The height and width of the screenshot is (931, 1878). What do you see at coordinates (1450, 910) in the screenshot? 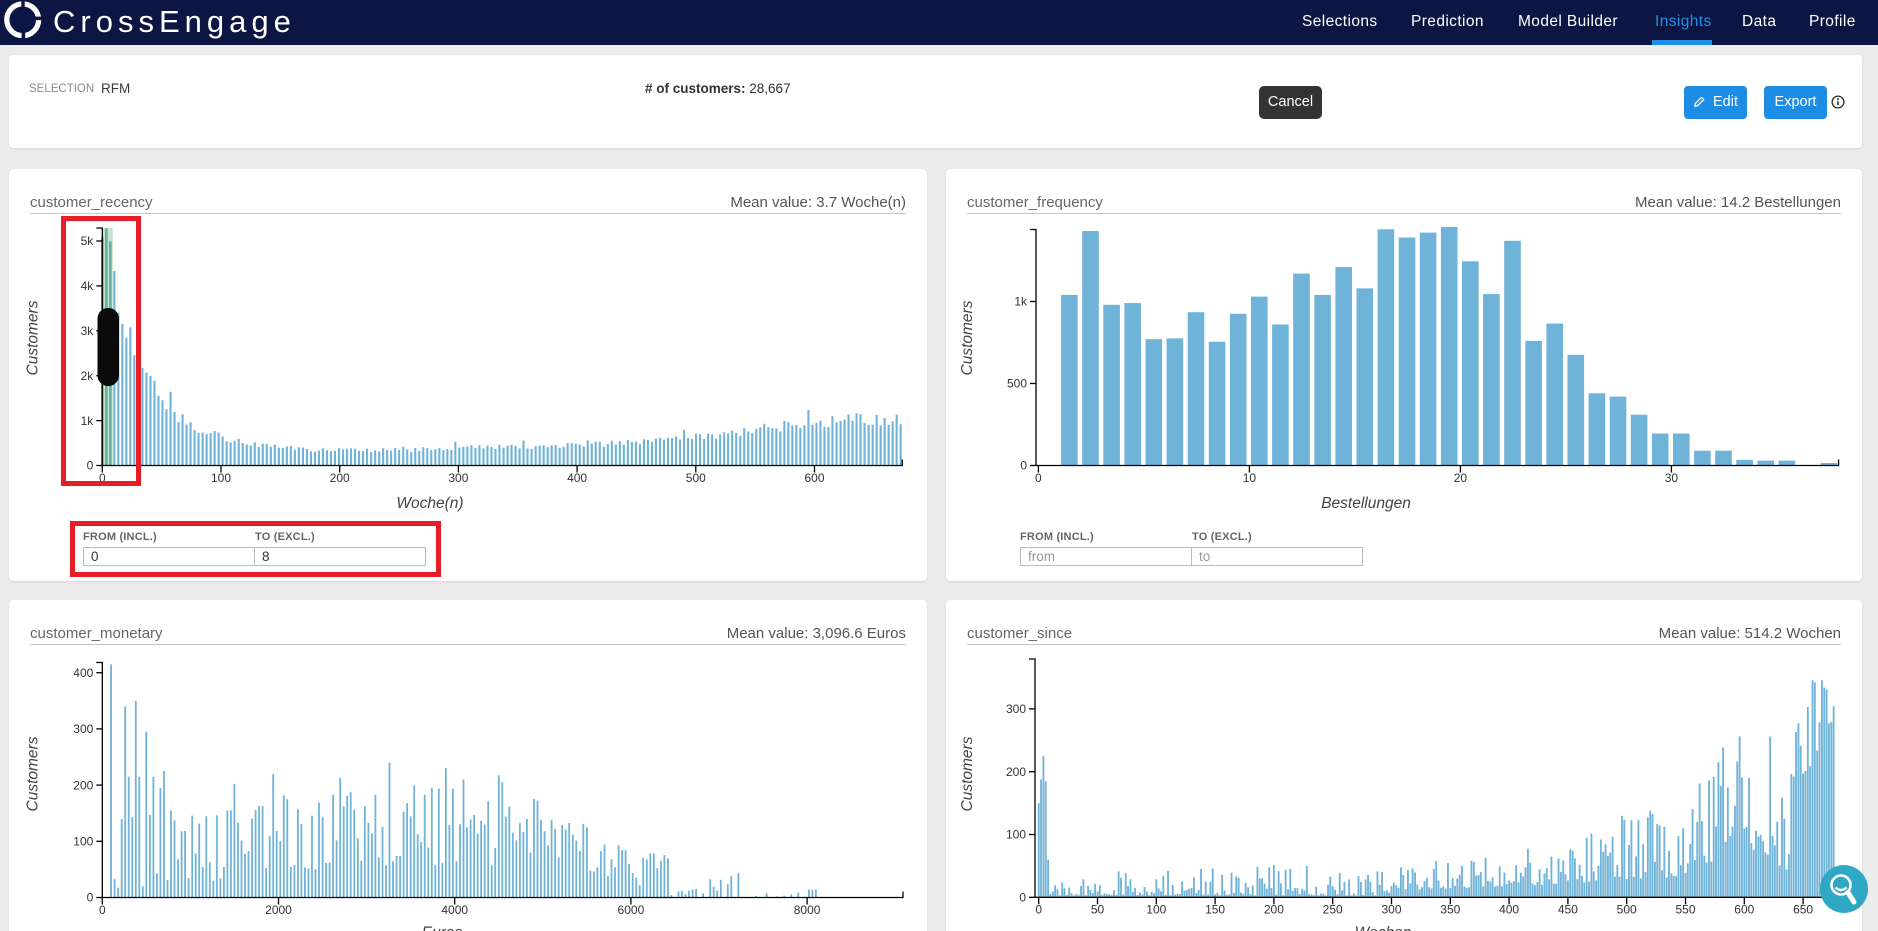
I see `svg-text: 350` at bounding box center [1450, 910].